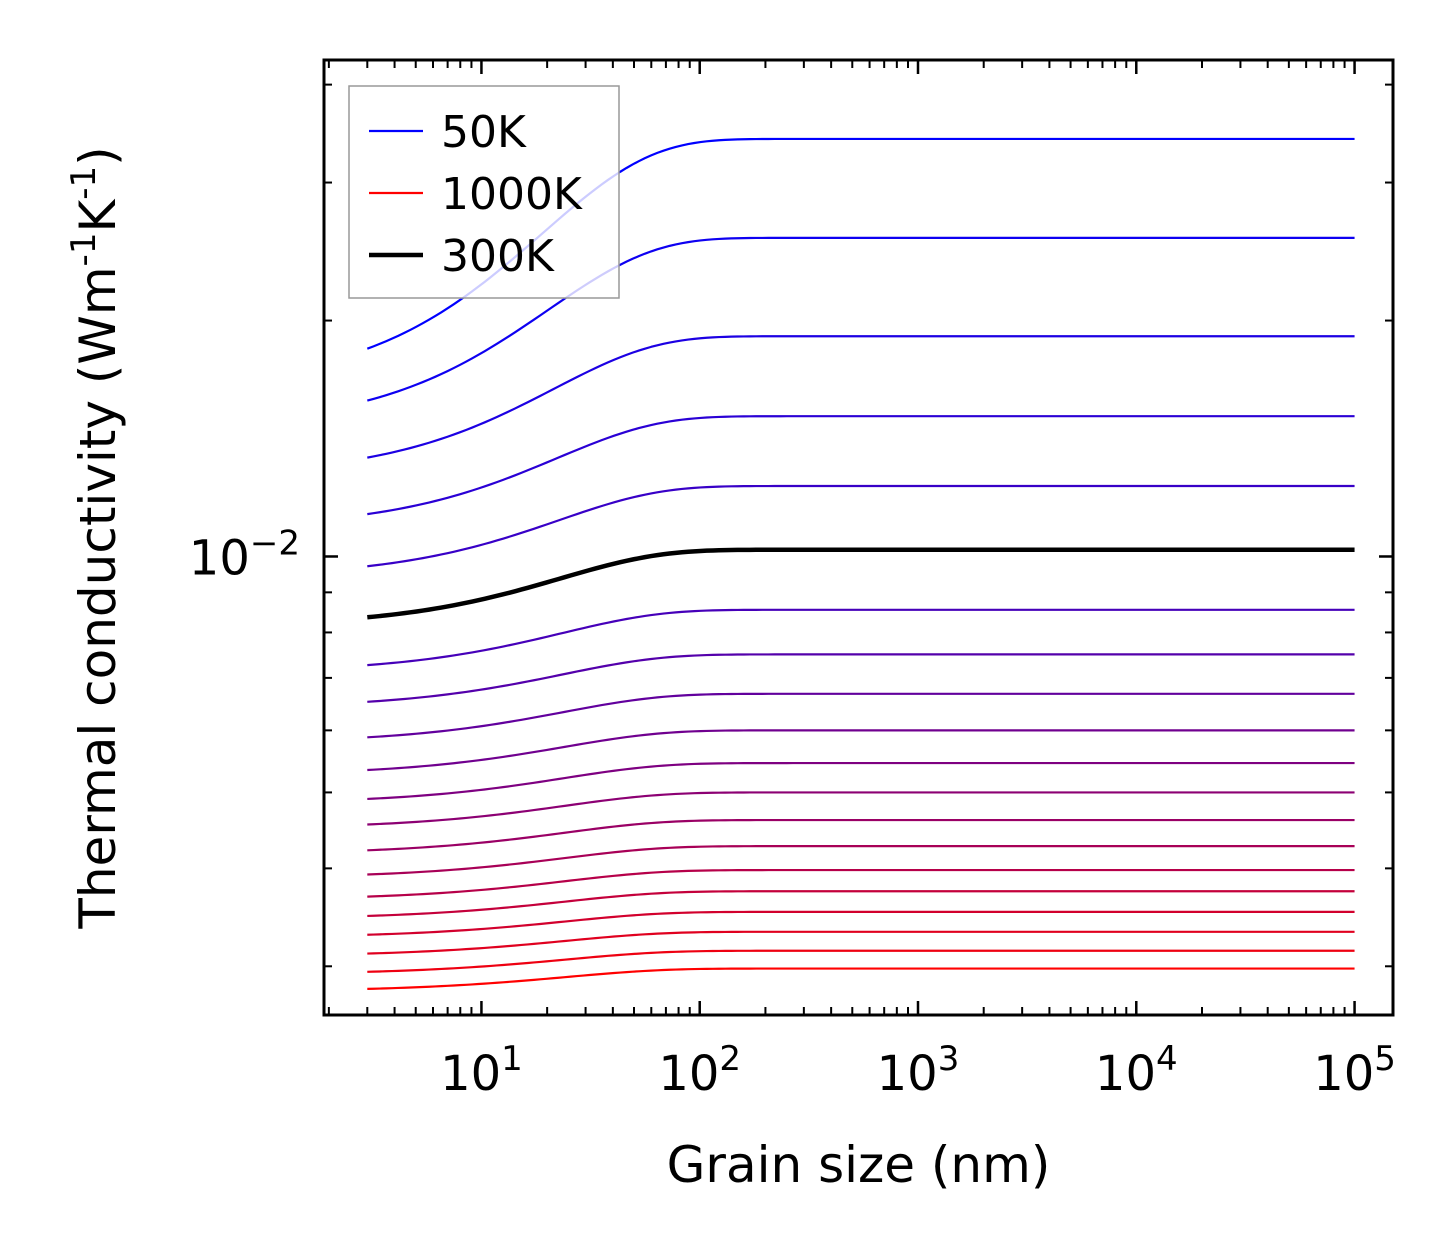 The image size is (1454, 1254). Describe the element at coordinates (275, 543) in the screenshot. I see `y-tick-label-exp: −2` at that location.